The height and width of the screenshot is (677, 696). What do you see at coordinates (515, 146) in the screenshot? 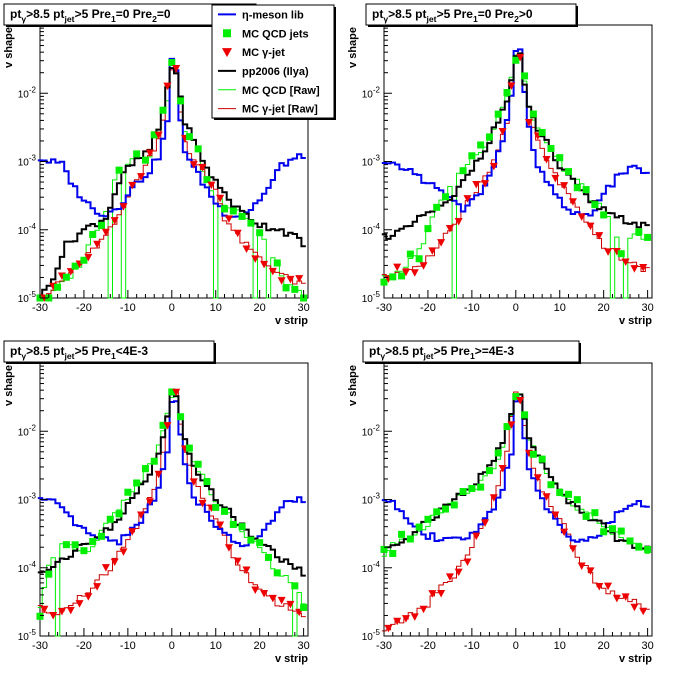
I see `data-histogram` at bounding box center [515, 146].